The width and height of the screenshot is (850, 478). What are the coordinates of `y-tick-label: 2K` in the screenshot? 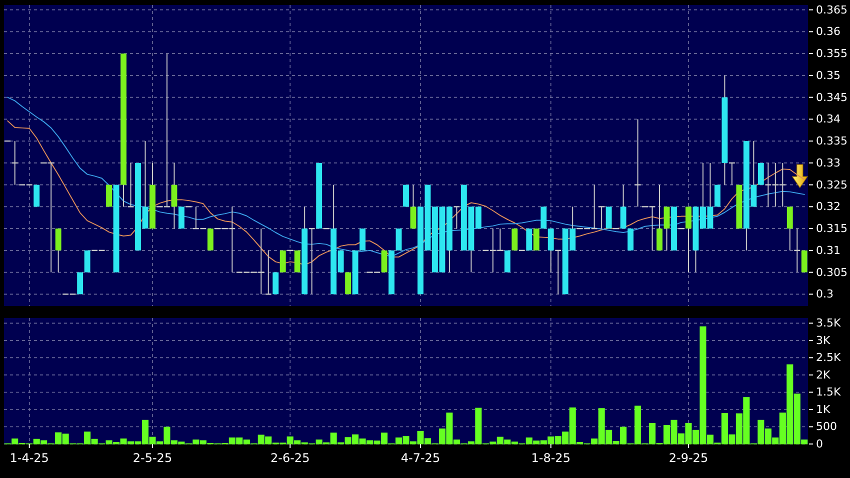 It's located at (823, 375).